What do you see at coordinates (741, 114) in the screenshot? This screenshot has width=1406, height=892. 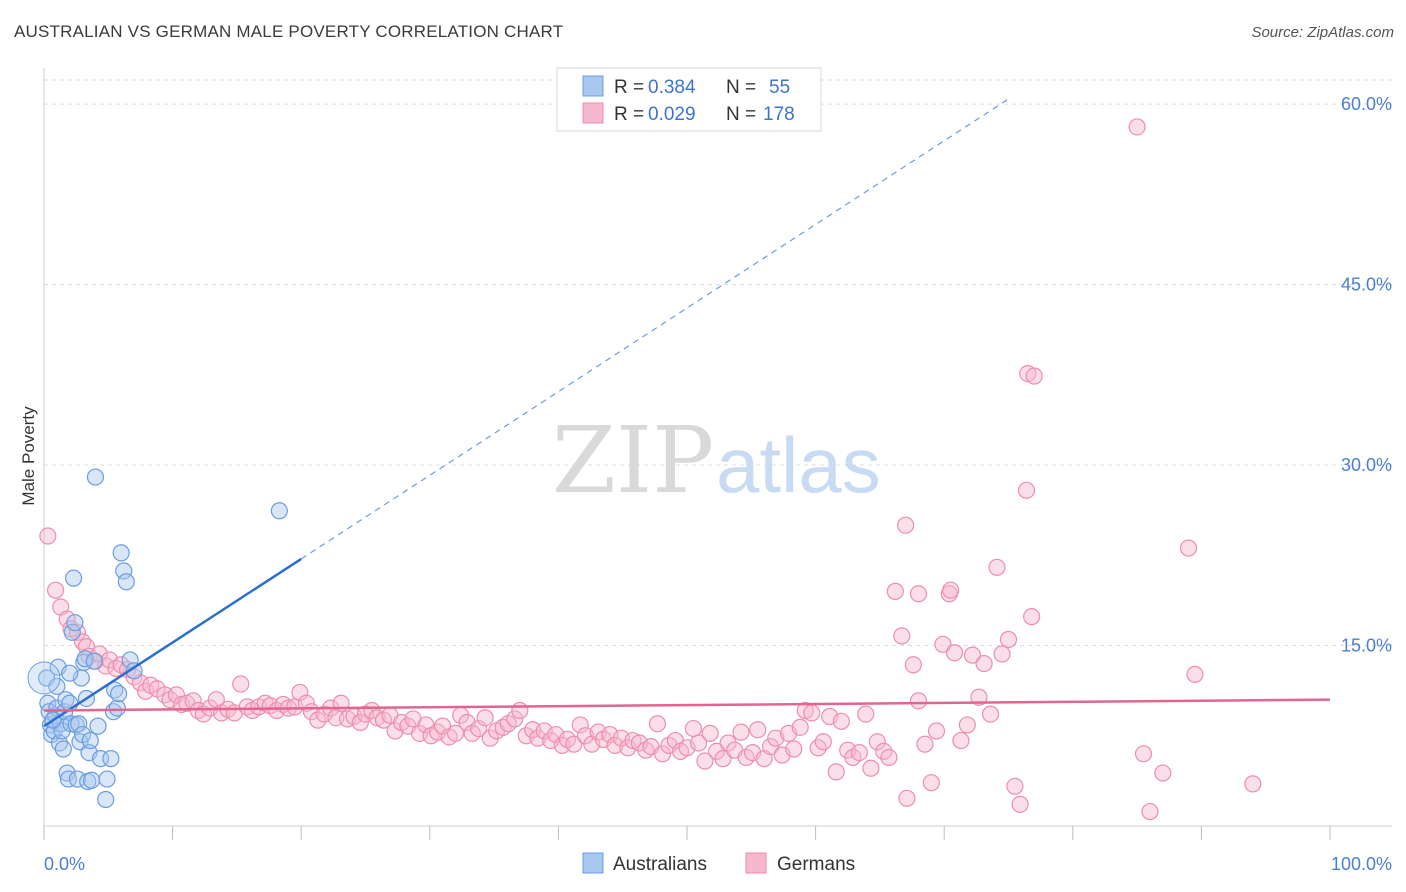 I see `stats-n-label-pink: N =` at bounding box center [741, 114].